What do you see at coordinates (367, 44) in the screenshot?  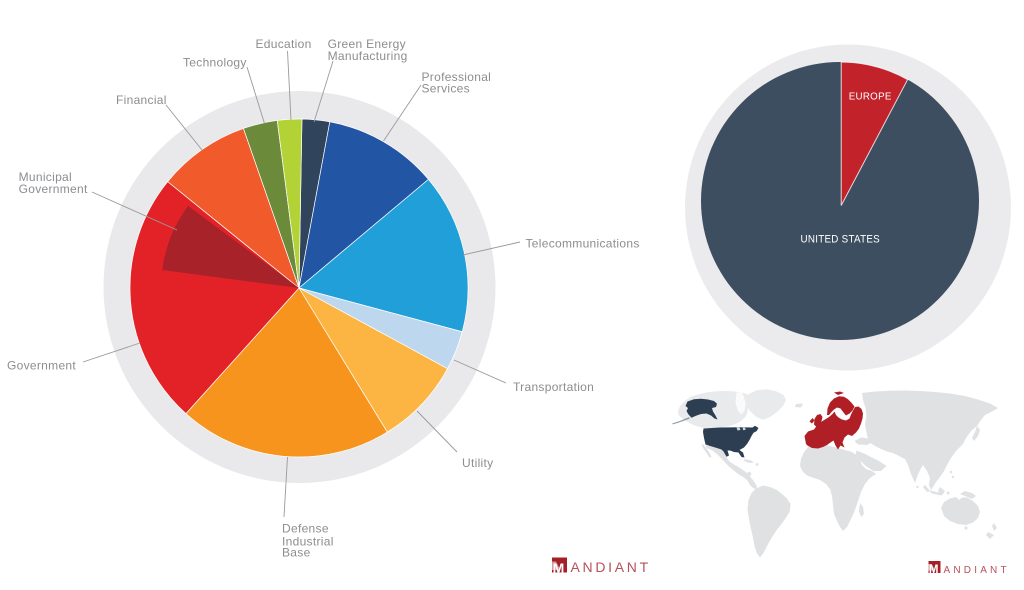 I see `svg-text: Green Energy` at bounding box center [367, 44].